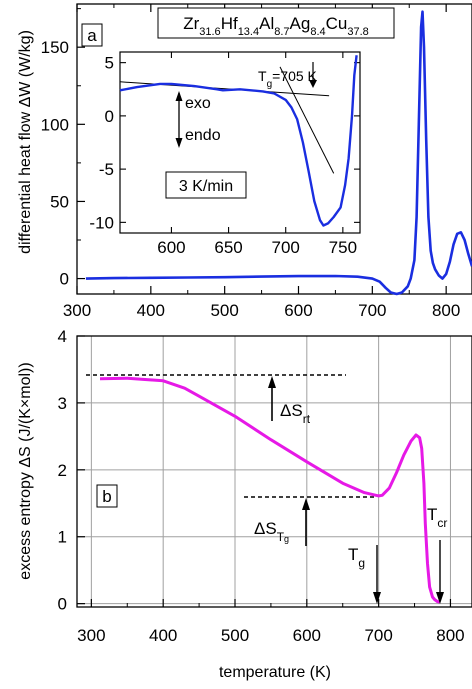 The height and width of the screenshot is (689, 472). What do you see at coordinates (55, 47) in the screenshot?
I see `y-tick-label: 150` at bounding box center [55, 47].